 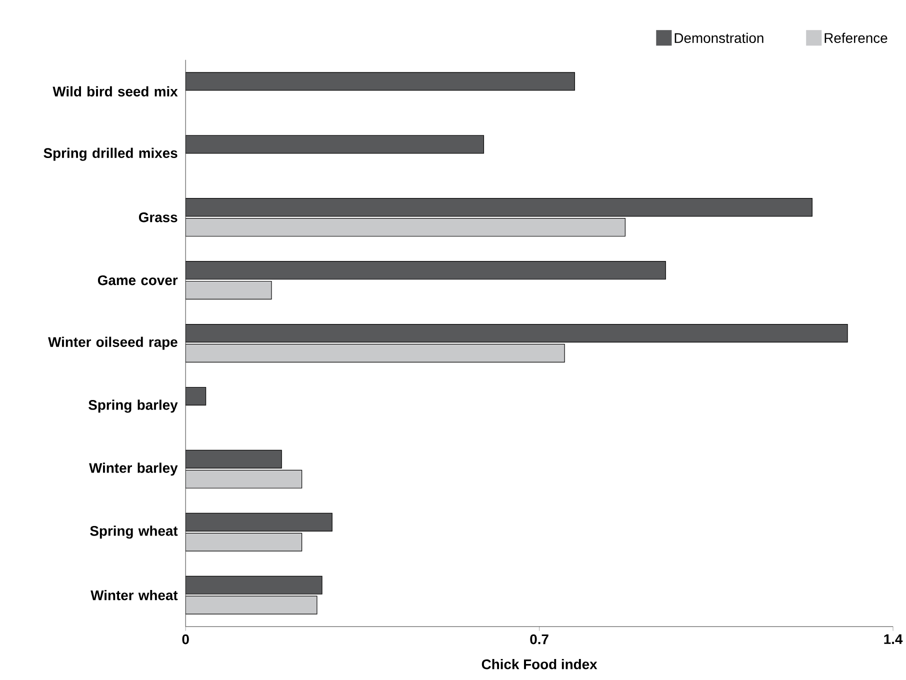 What do you see at coordinates (540, 663) in the screenshot?
I see `x-axis-title: Chick Food index` at bounding box center [540, 663].